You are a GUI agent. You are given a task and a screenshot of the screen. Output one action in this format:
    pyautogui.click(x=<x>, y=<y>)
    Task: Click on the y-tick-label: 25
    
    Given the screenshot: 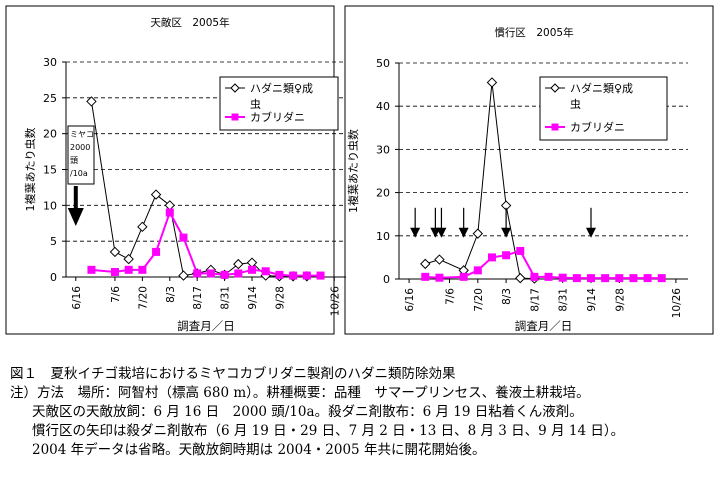 What is the action you would take?
    pyautogui.click(x=50, y=98)
    